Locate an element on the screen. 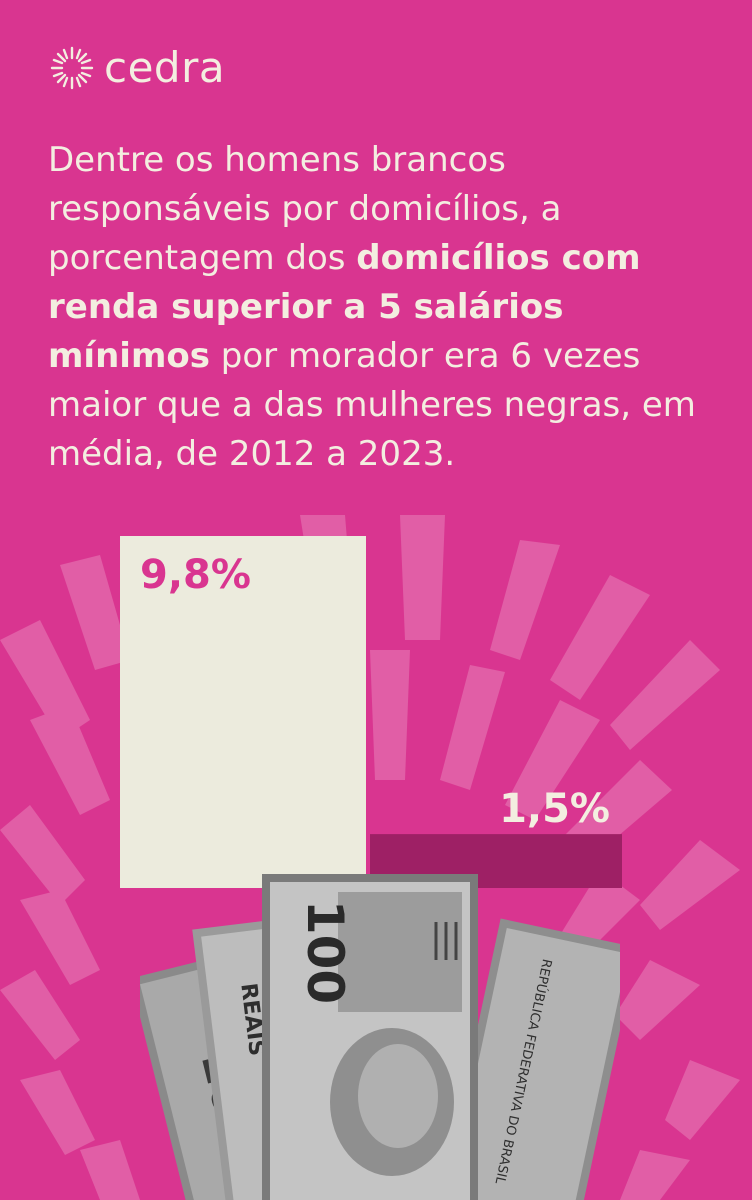 This screenshot has width=752, height=1200. brand-logo: cedra is located at coordinates (136, 68).